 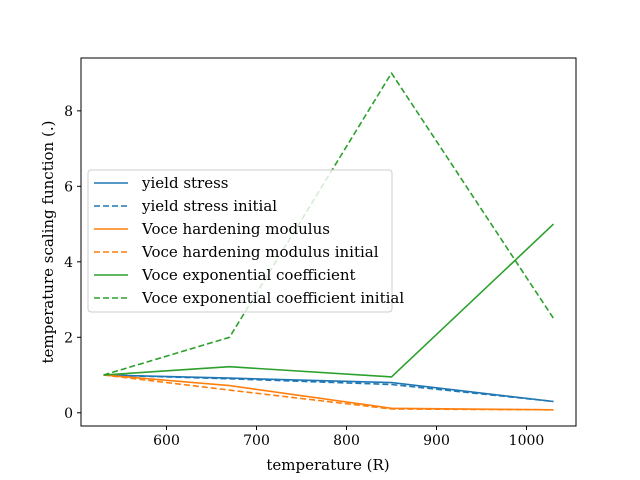 What do you see at coordinates (48, 242) in the screenshot?
I see `y-axis-label: temperature scaling function (.)` at bounding box center [48, 242].